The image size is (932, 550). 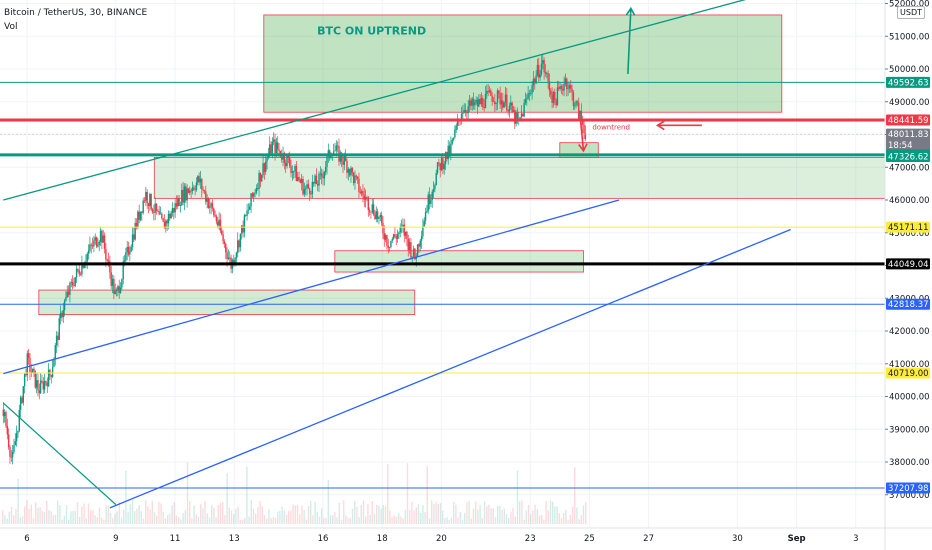 I want to click on price-tick-label: 47000.00, so click(x=909, y=168).